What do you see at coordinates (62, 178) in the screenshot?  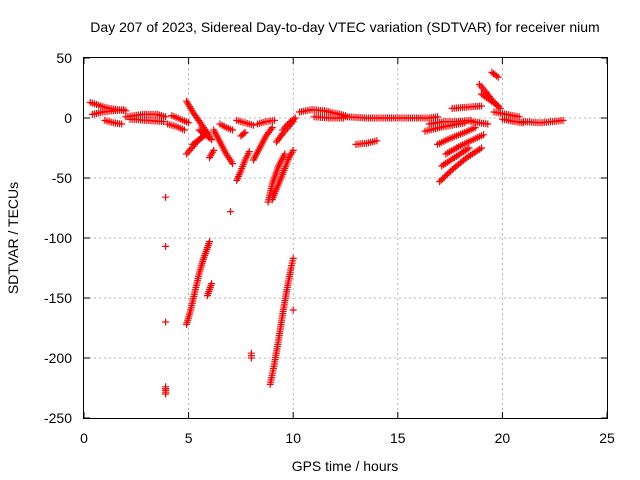 I see `y-tick-label: -50` at bounding box center [62, 178].